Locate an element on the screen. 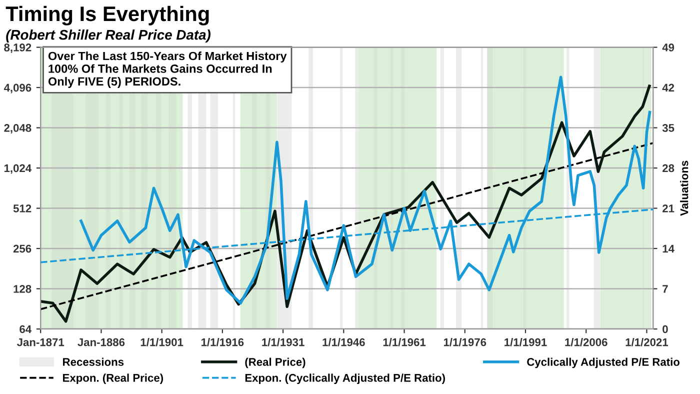 The width and height of the screenshot is (700, 394). x-tick-label: 1/1/1931 is located at coordinates (283, 342).